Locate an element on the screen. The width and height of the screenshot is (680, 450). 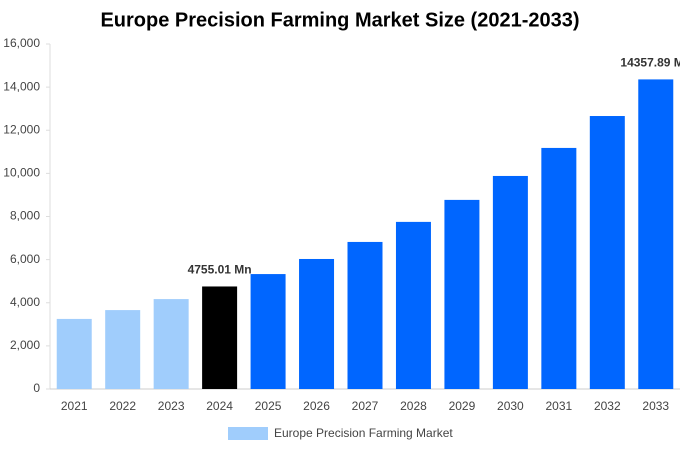
y-tick-label: 16,000 is located at coordinates (21, 43).